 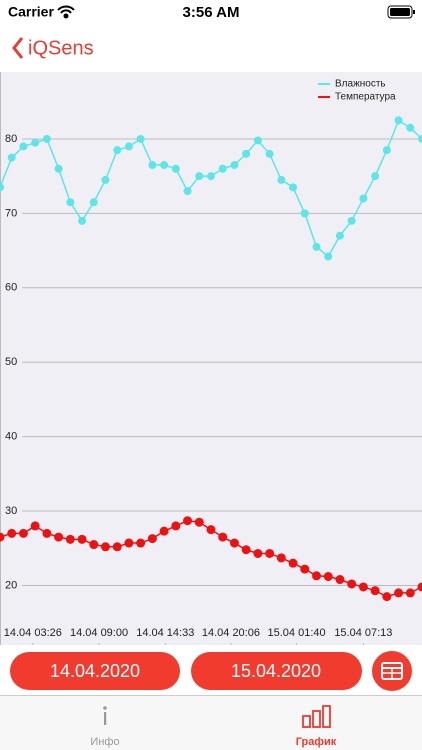 I want to click on date-label: 15.04.2020, so click(x=276, y=671).